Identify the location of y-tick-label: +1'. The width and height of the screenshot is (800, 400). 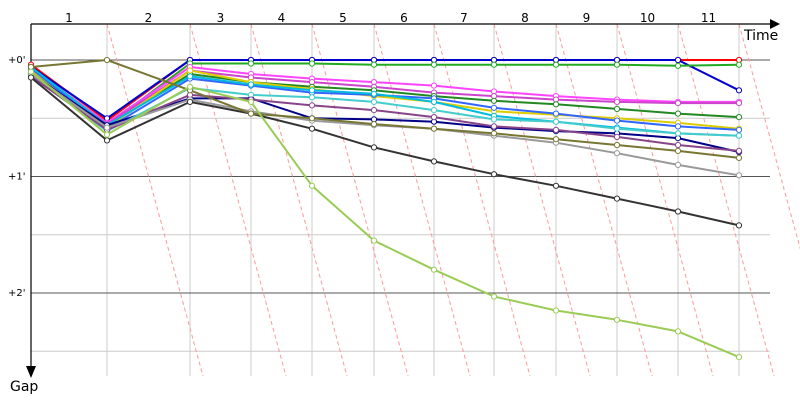
(17, 177).